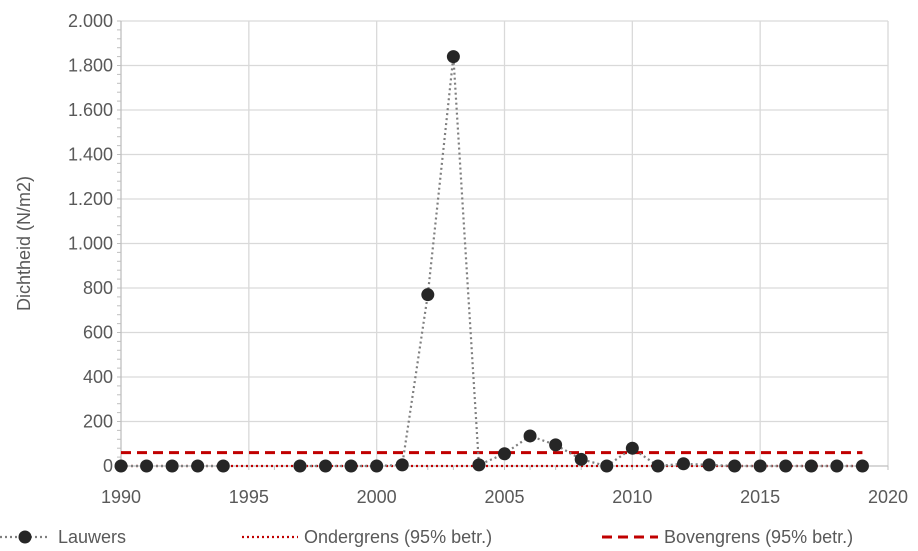 The width and height of the screenshot is (918, 551). Describe the element at coordinates (108, 466) in the screenshot. I see `y-tick-label: 0` at that location.